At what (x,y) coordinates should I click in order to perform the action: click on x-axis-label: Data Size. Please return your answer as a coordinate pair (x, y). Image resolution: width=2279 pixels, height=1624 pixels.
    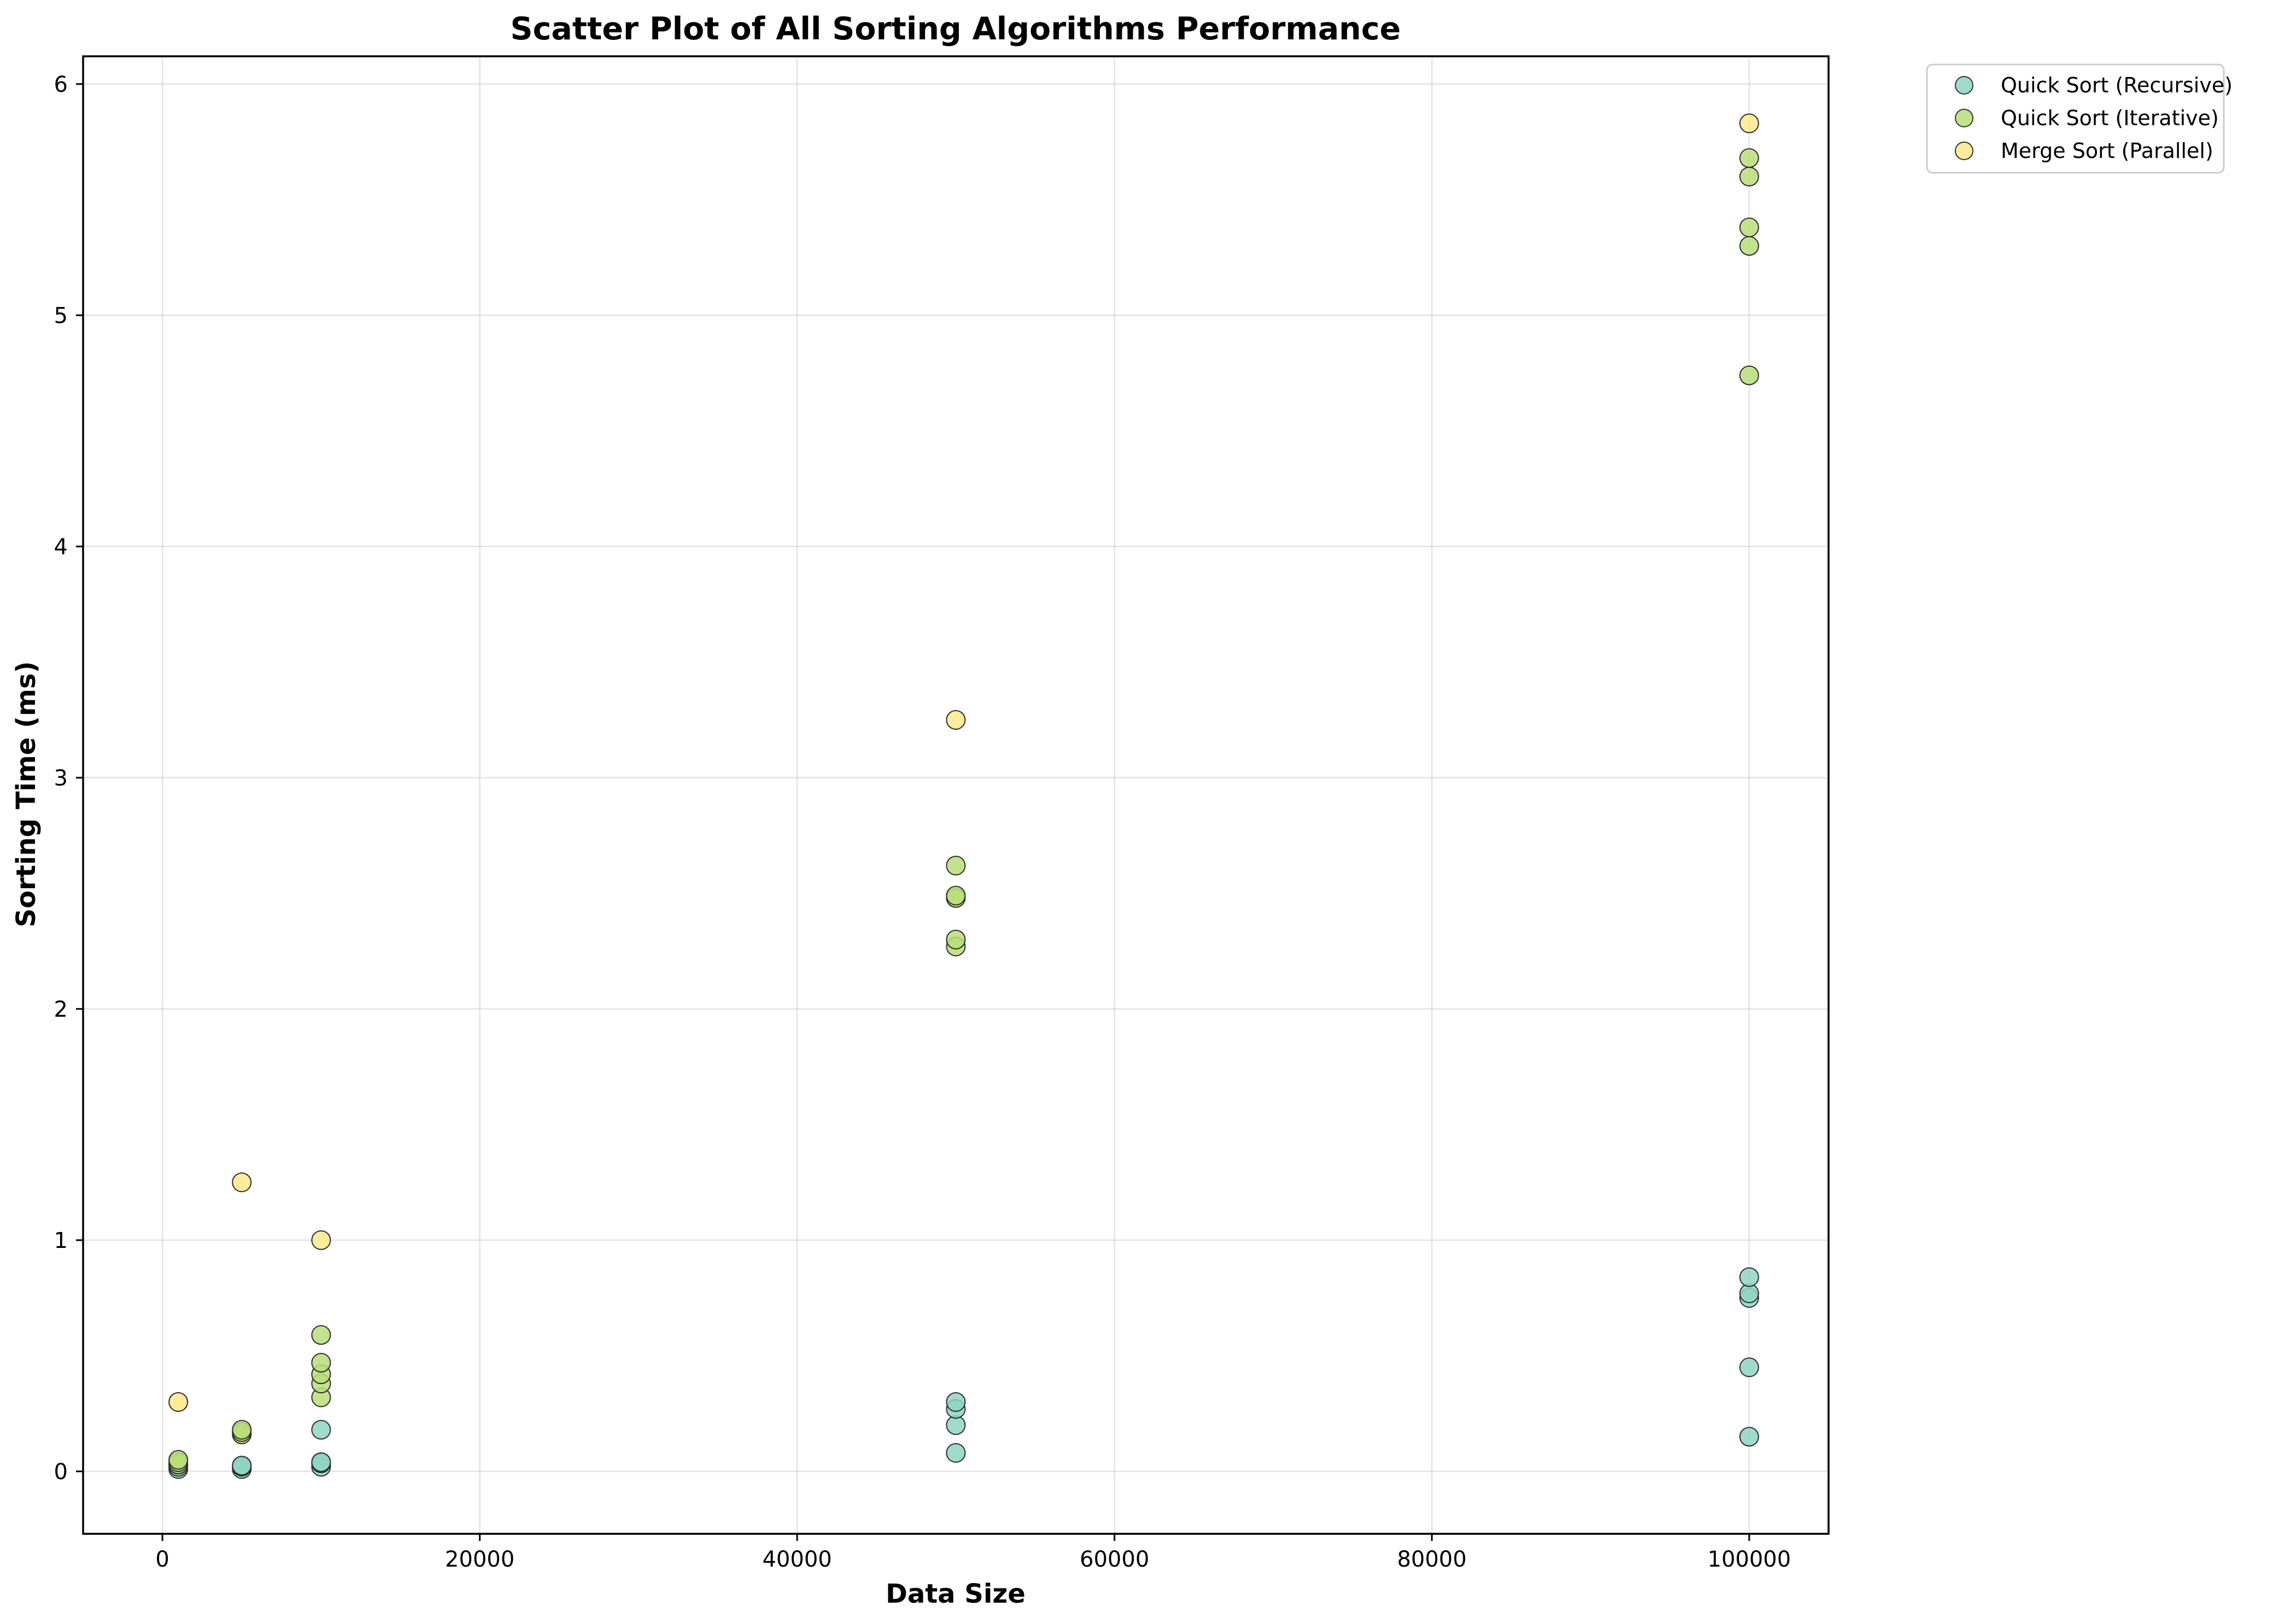
    Looking at the image, I should click on (956, 1594).